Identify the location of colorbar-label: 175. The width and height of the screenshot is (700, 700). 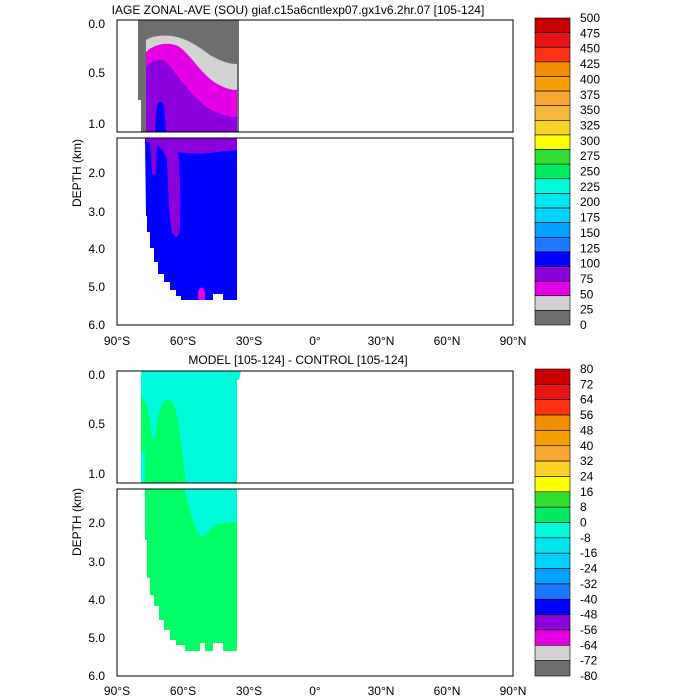
(590, 218).